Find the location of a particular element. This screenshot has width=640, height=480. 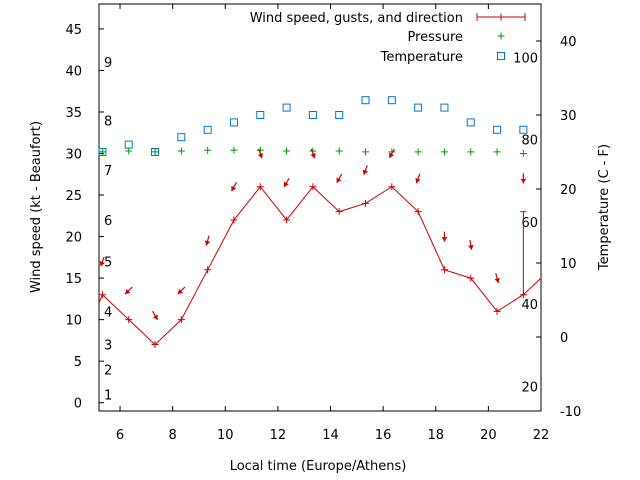

legend-symbol-temperature is located at coordinates (501, 56).